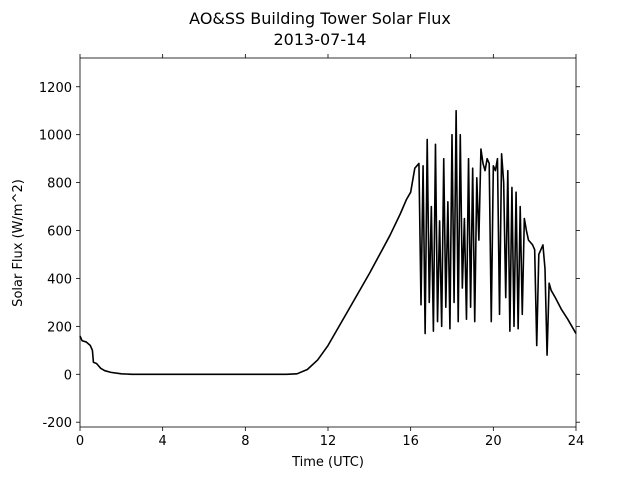 The image size is (640, 484). Describe the element at coordinates (327, 462) in the screenshot. I see `x-axis-label: Time (UTC)` at that location.